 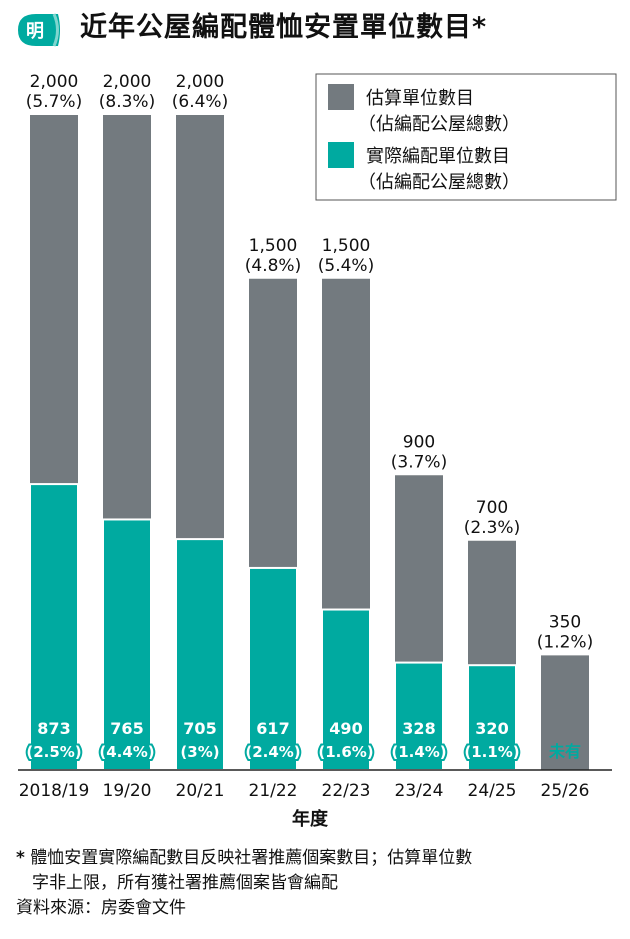 I want to click on actual-value-label: 320, so click(x=491, y=728).